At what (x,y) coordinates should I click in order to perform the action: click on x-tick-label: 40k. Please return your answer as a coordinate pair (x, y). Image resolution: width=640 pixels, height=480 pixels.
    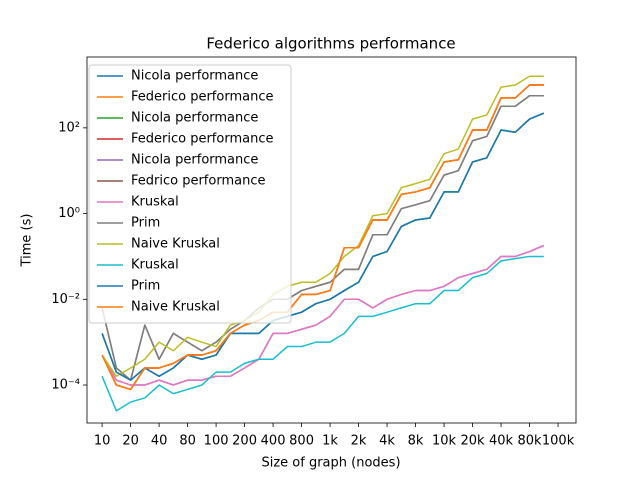
    Looking at the image, I should click on (501, 441).